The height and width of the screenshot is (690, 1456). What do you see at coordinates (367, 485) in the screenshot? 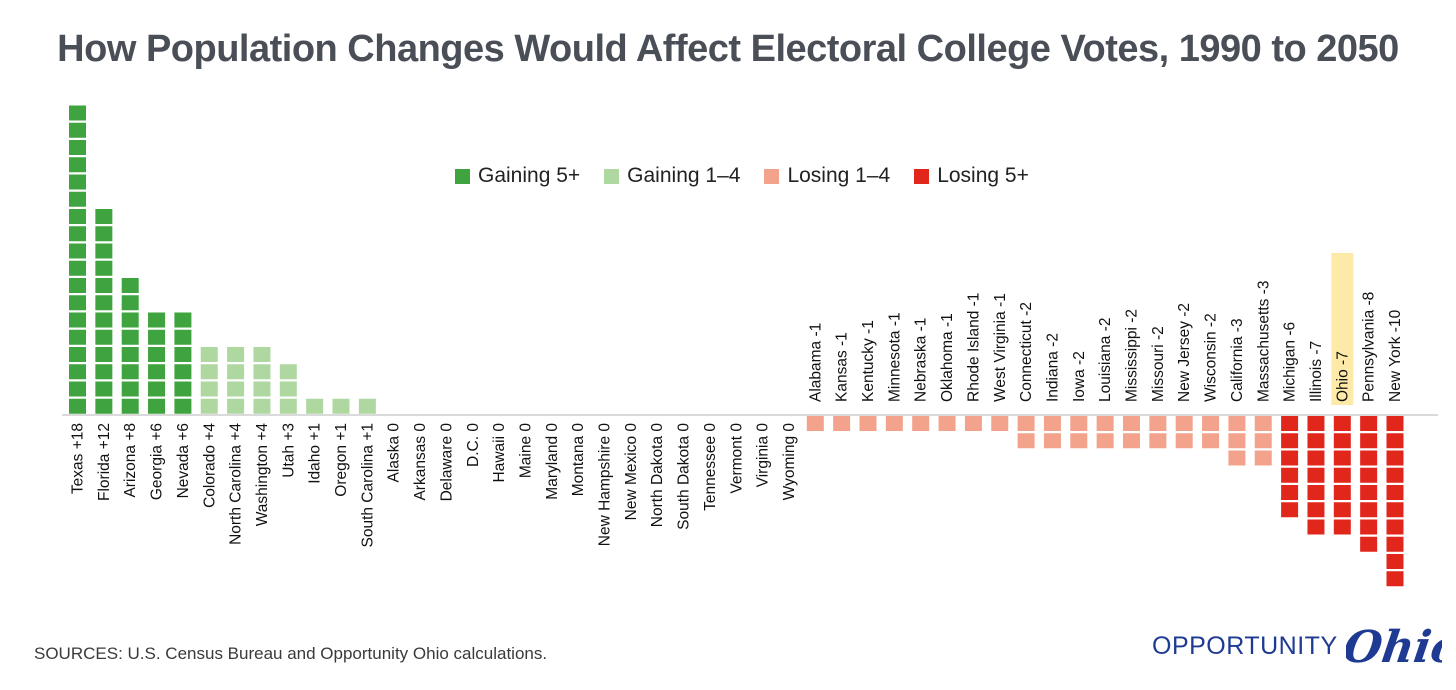
I see `label-south-carolina: South Carolina +1` at bounding box center [367, 485].